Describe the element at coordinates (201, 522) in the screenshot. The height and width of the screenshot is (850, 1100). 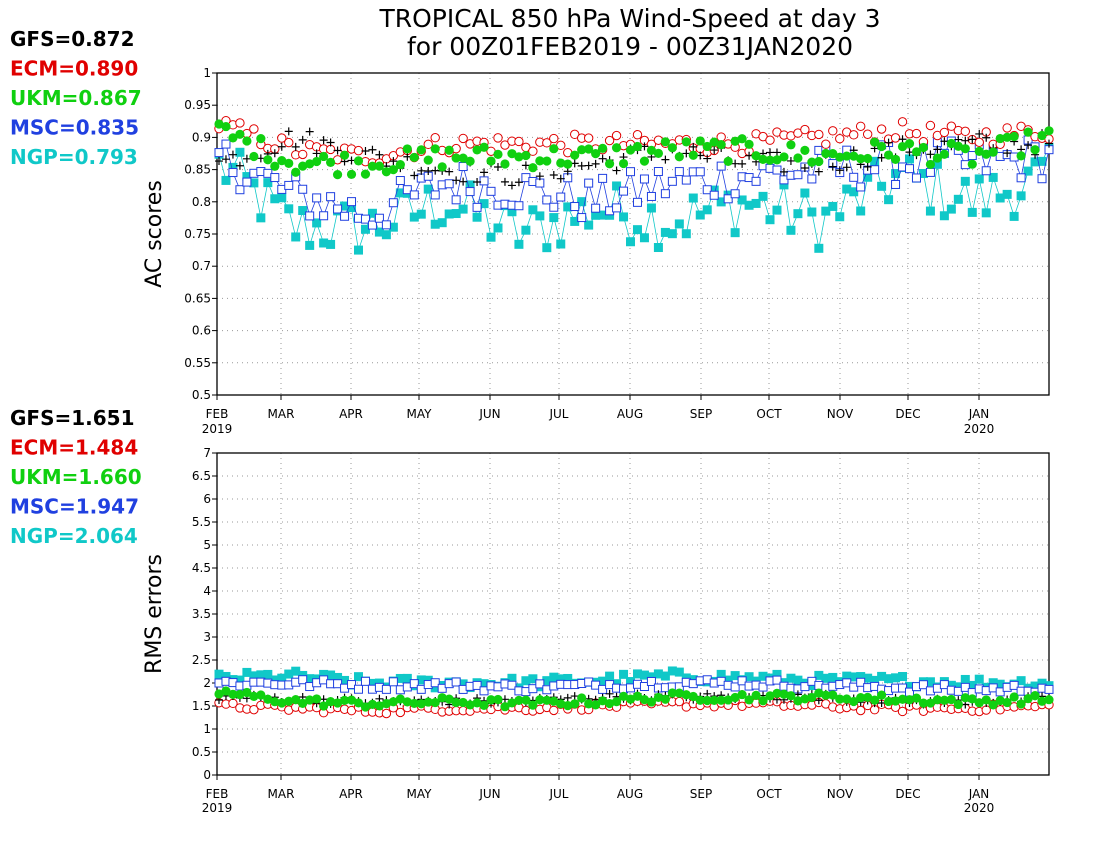
I see `y-tick-label: 5.5` at that location.